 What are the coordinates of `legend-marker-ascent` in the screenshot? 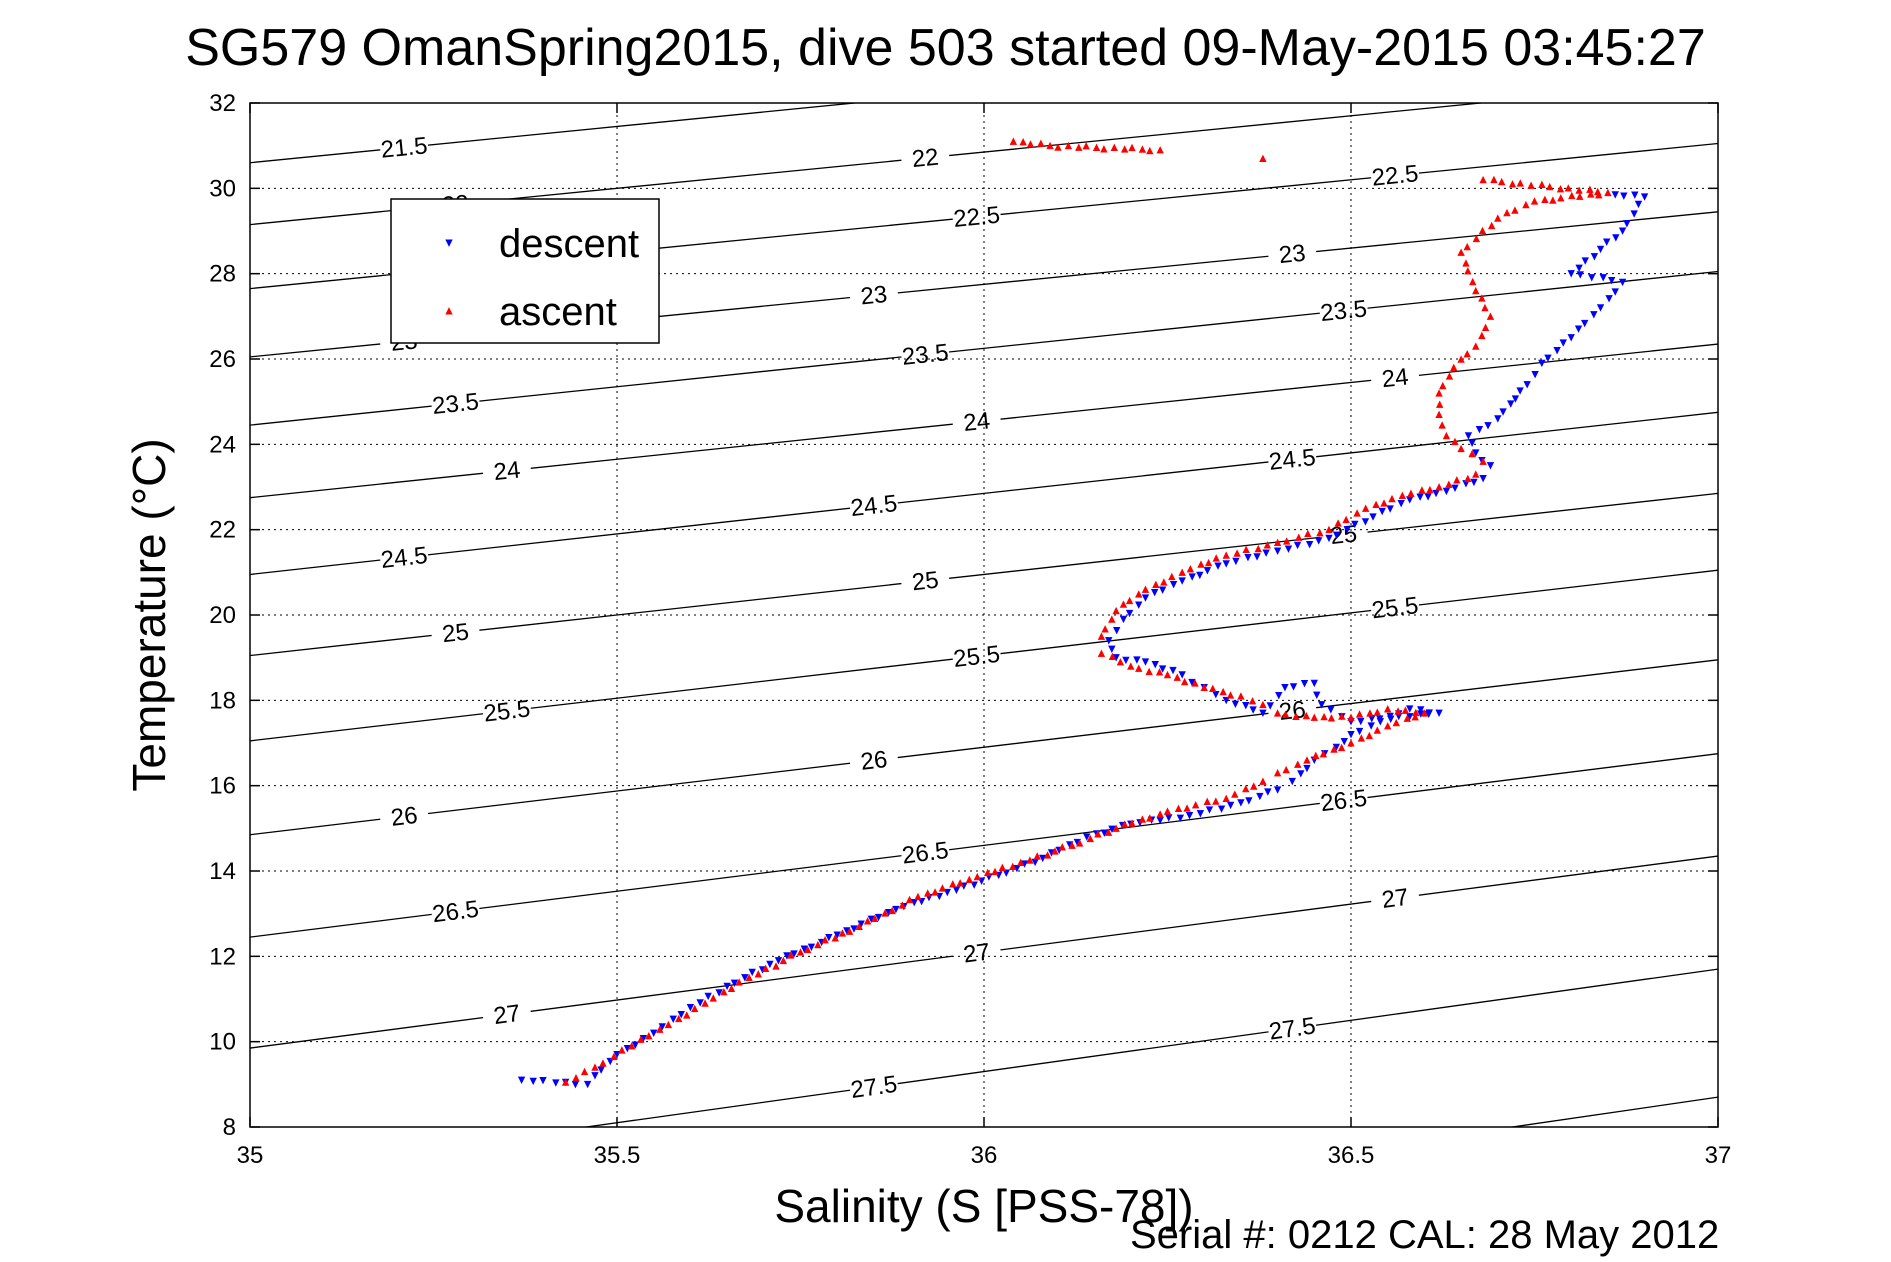 It's located at (449, 311).